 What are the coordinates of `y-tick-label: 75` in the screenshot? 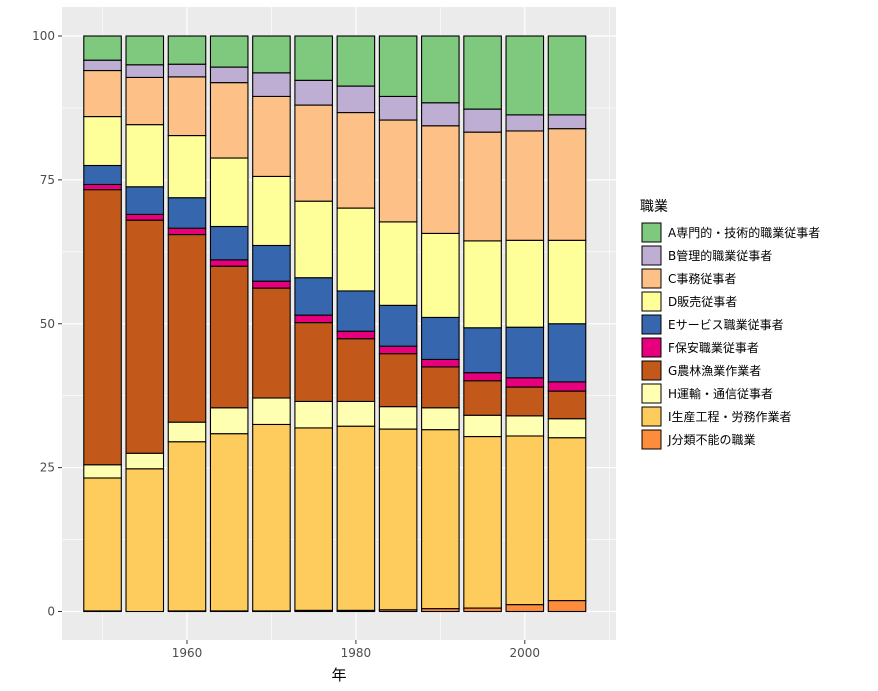 It's located at (47, 180).